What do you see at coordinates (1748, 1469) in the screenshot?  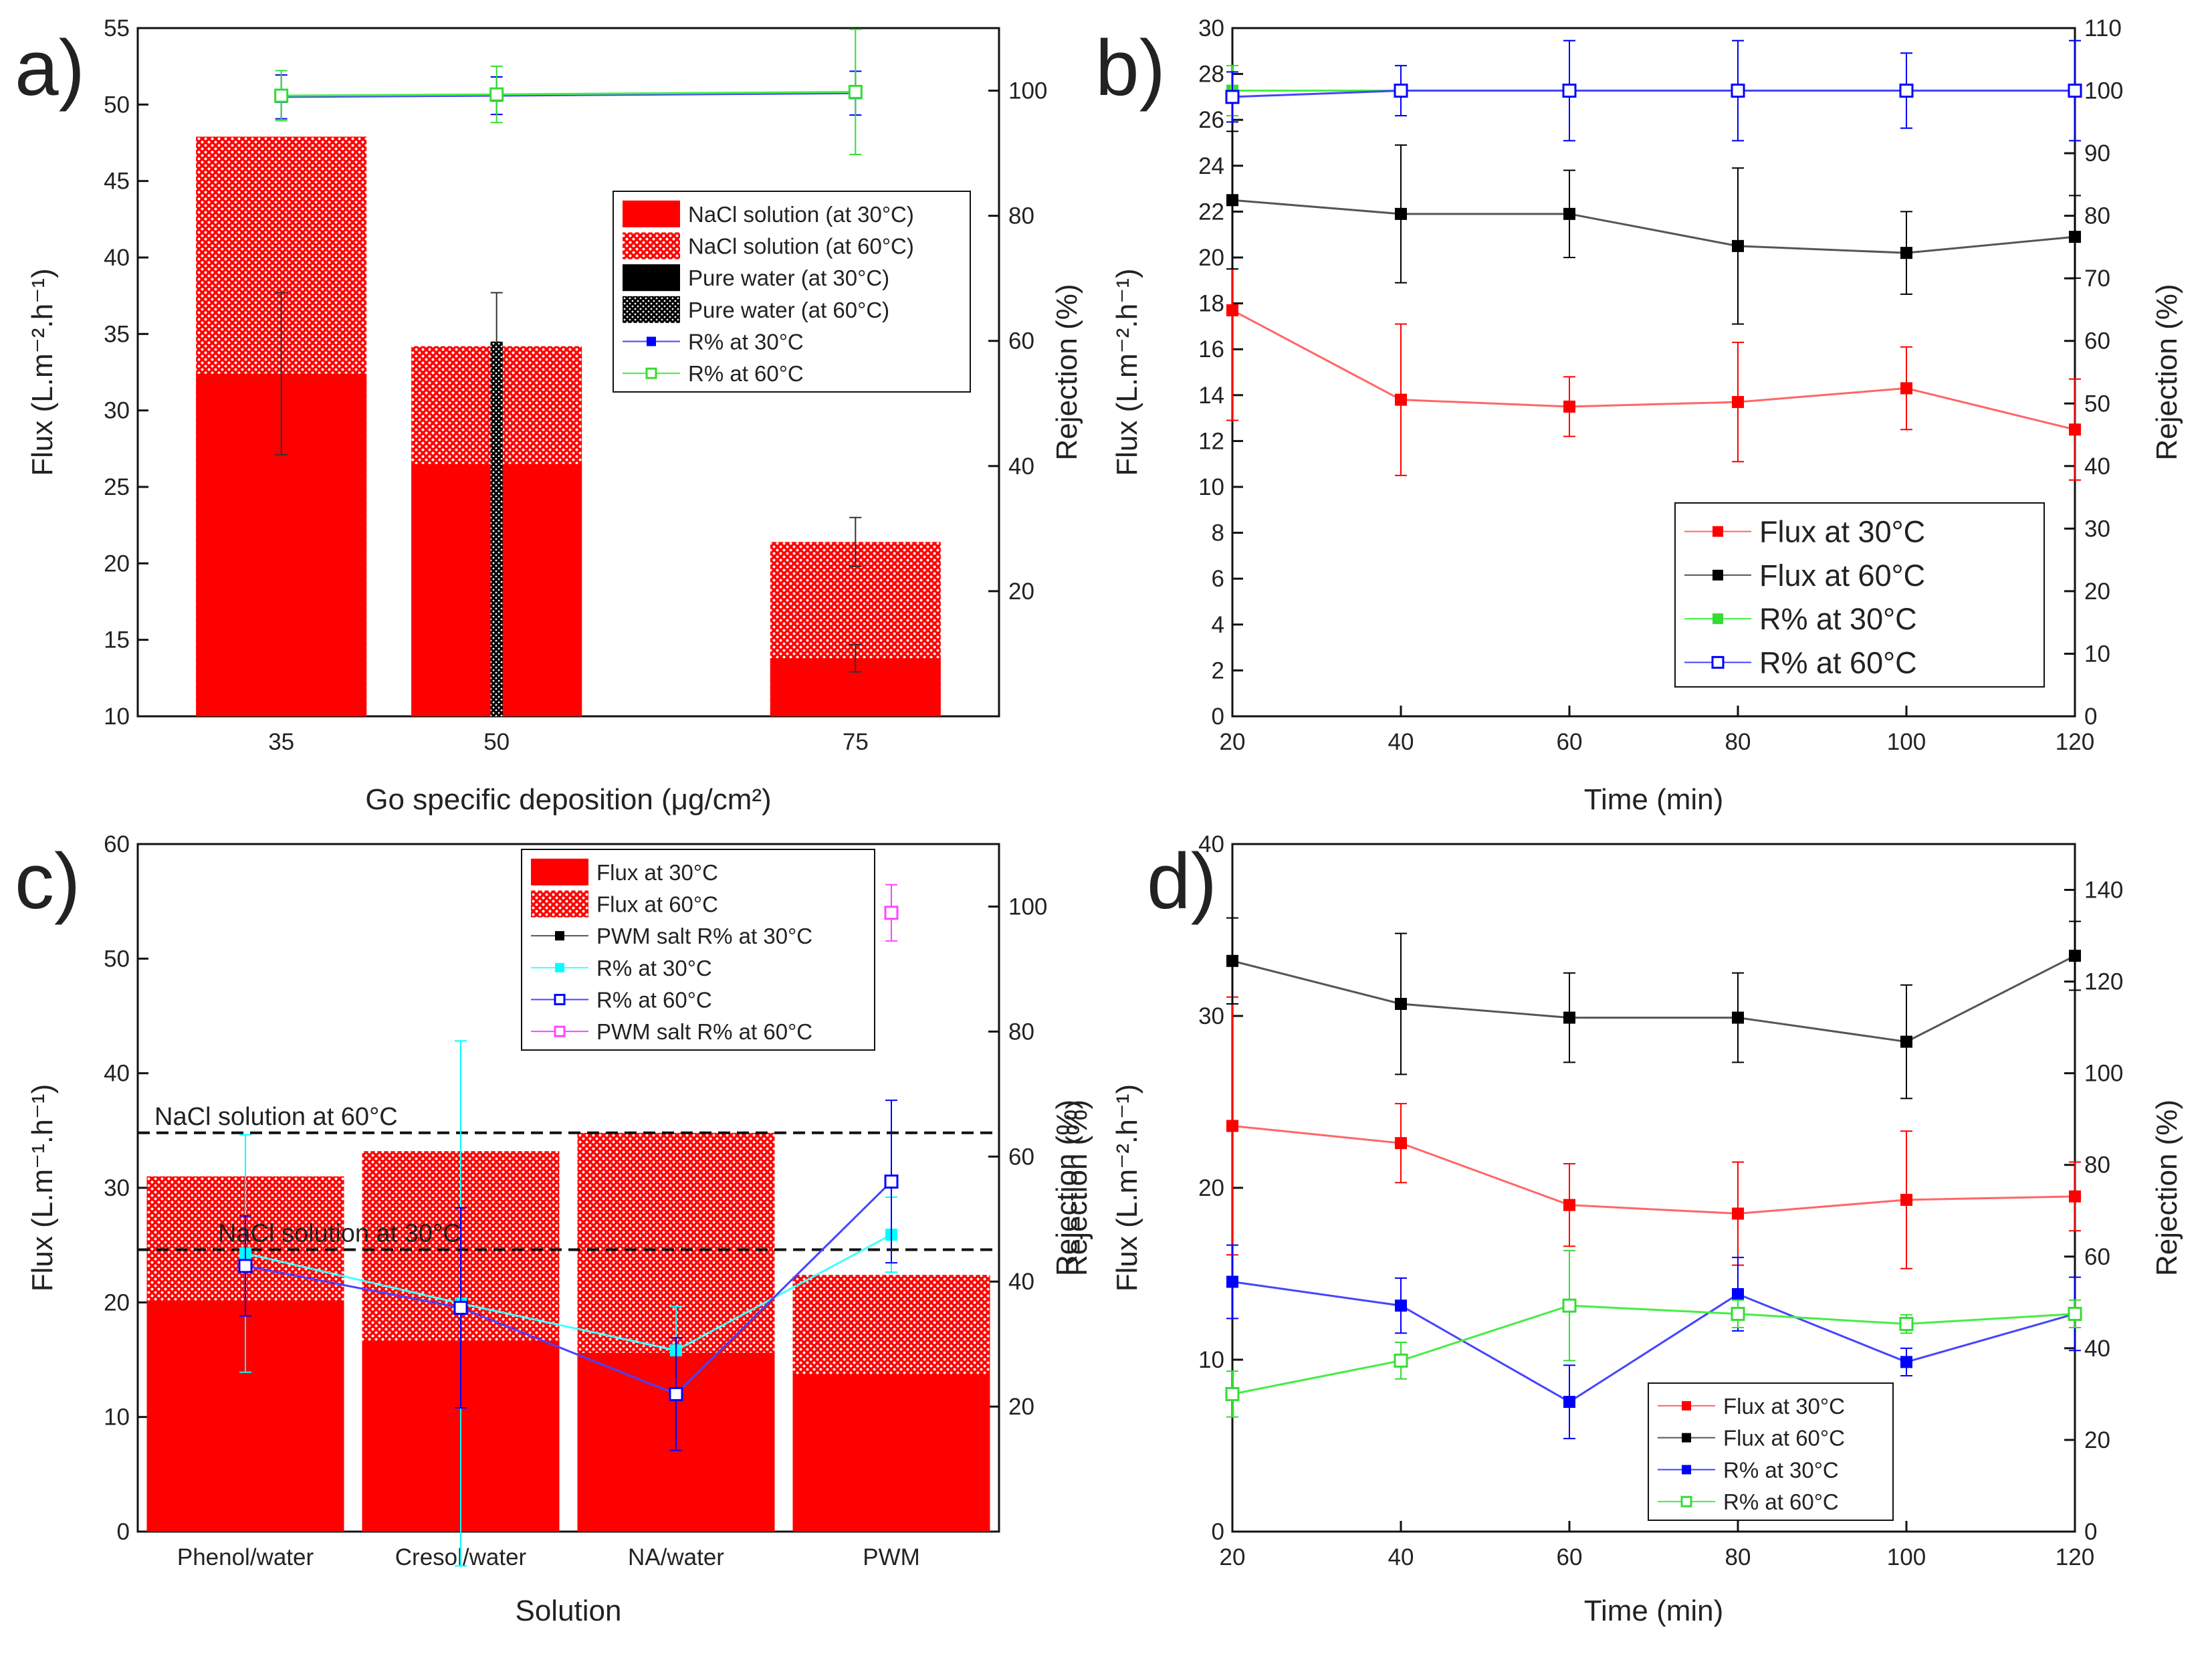 I see `legend-item: R% at 30°C` at bounding box center [1748, 1469].